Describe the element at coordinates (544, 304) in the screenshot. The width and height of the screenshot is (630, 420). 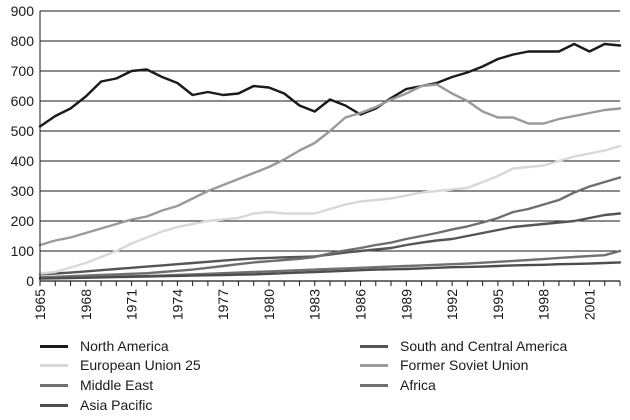
I see `x-tick-label: 1998` at that location.